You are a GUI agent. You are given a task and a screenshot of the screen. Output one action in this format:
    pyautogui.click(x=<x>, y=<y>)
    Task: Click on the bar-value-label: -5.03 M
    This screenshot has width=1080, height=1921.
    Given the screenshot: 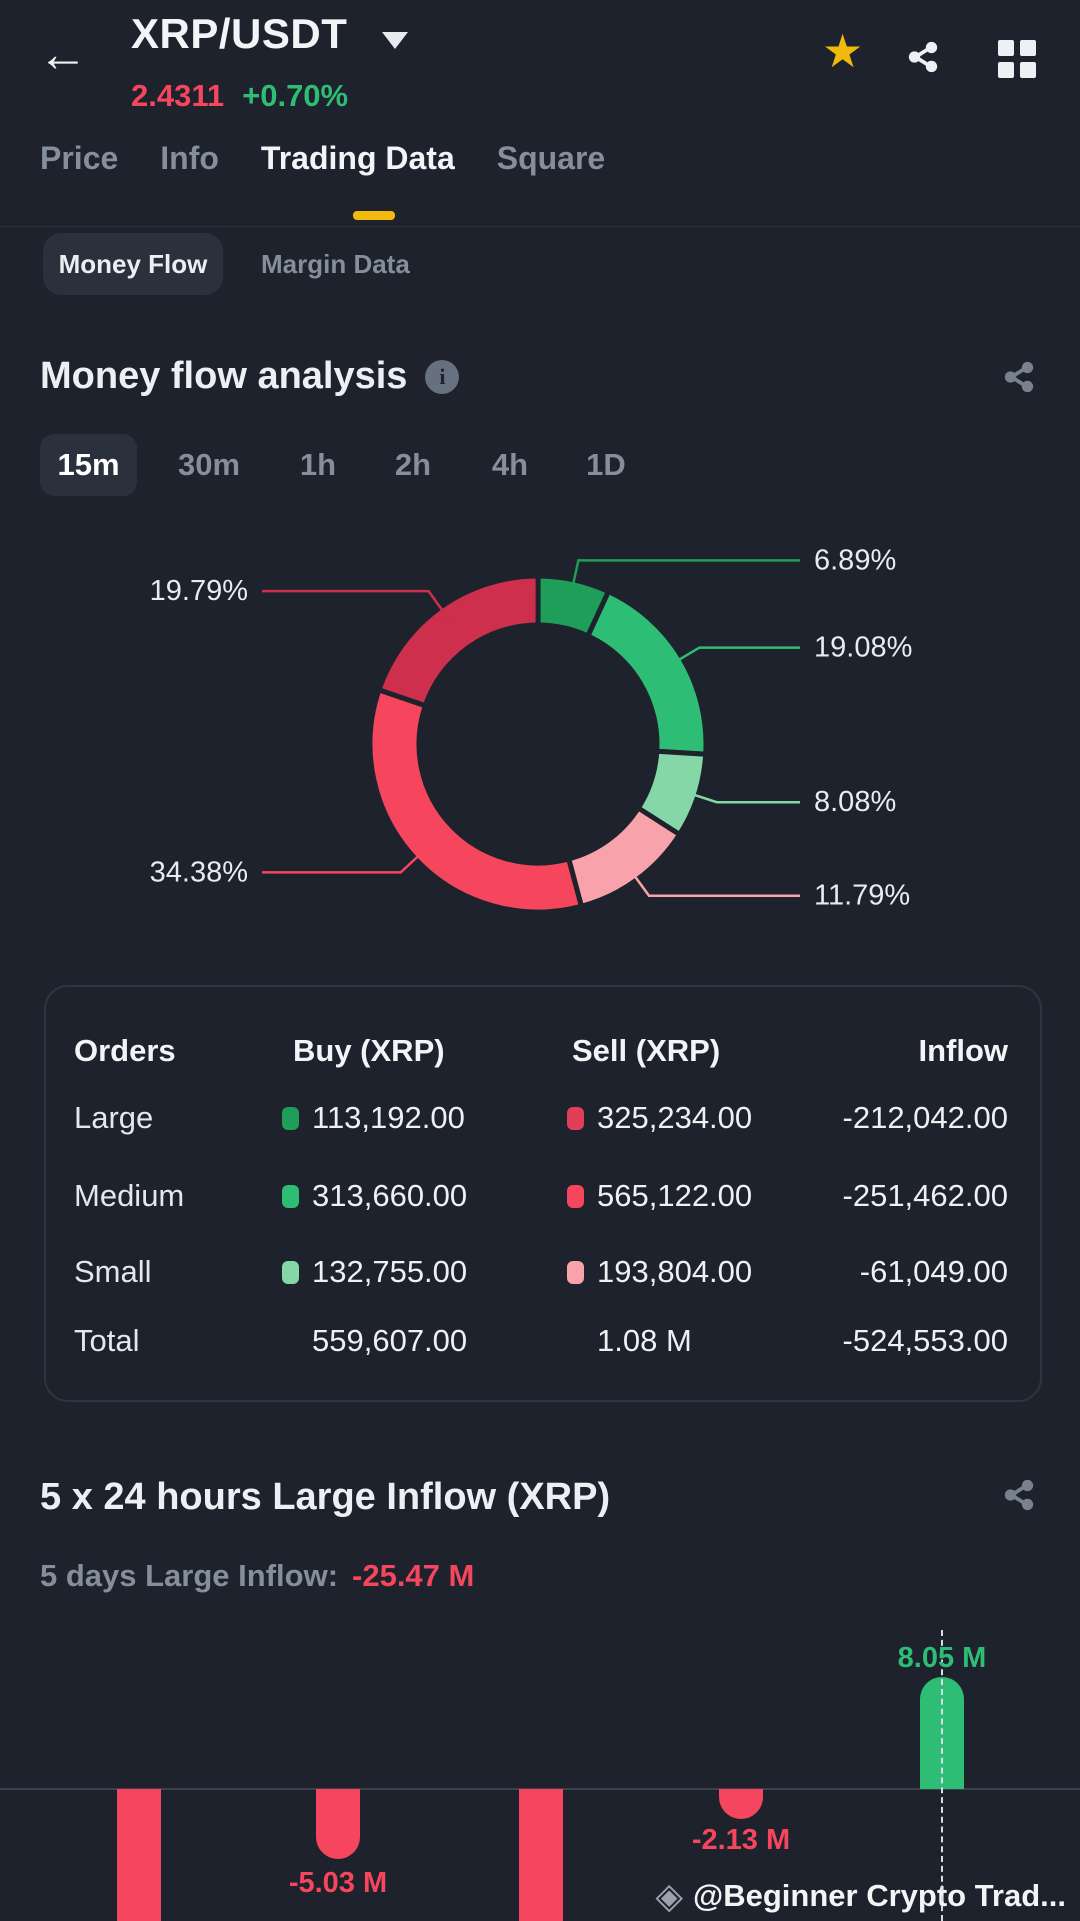 What is the action you would take?
    pyautogui.click(x=338, y=1882)
    